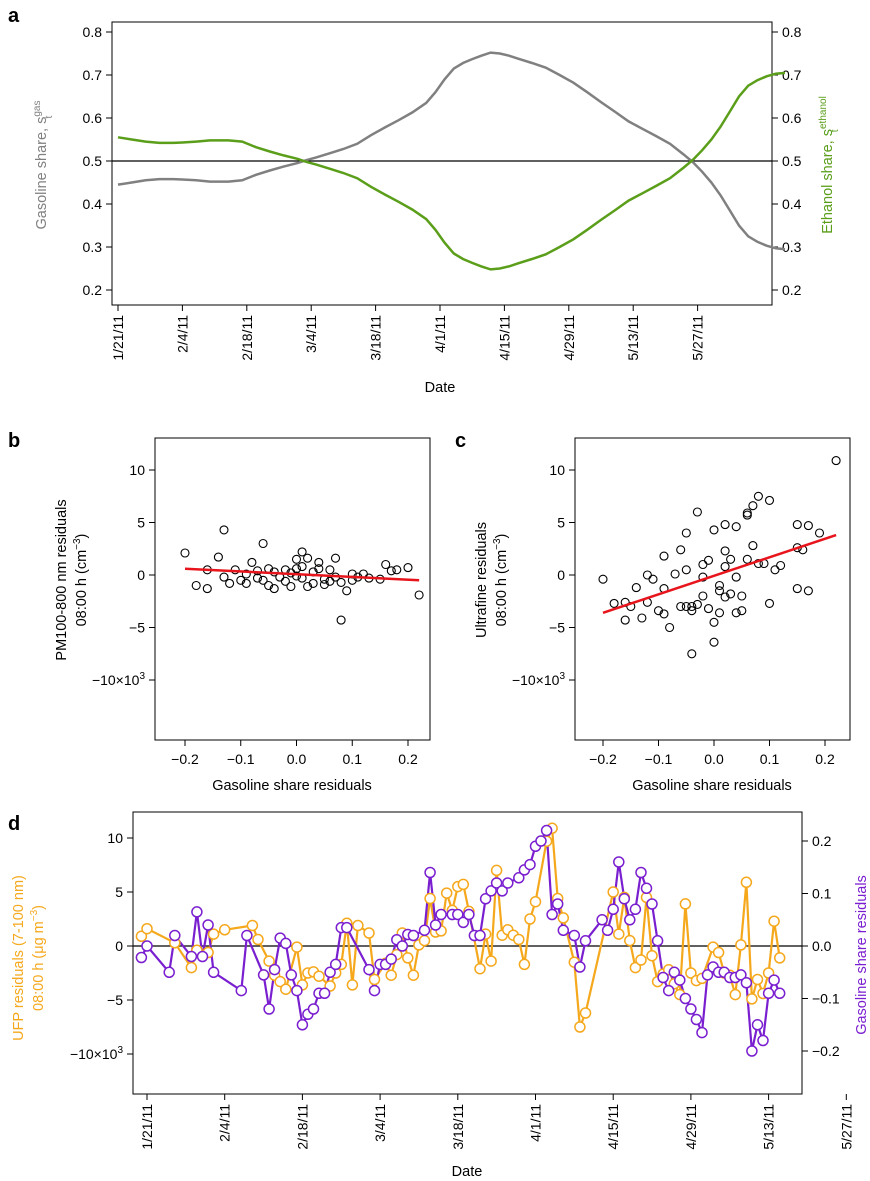 This screenshot has height=1181, width=870. What do you see at coordinates (141, 575) in the screenshot?
I see `panel-b-y-tick-label: 0` at bounding box center [141, 575].